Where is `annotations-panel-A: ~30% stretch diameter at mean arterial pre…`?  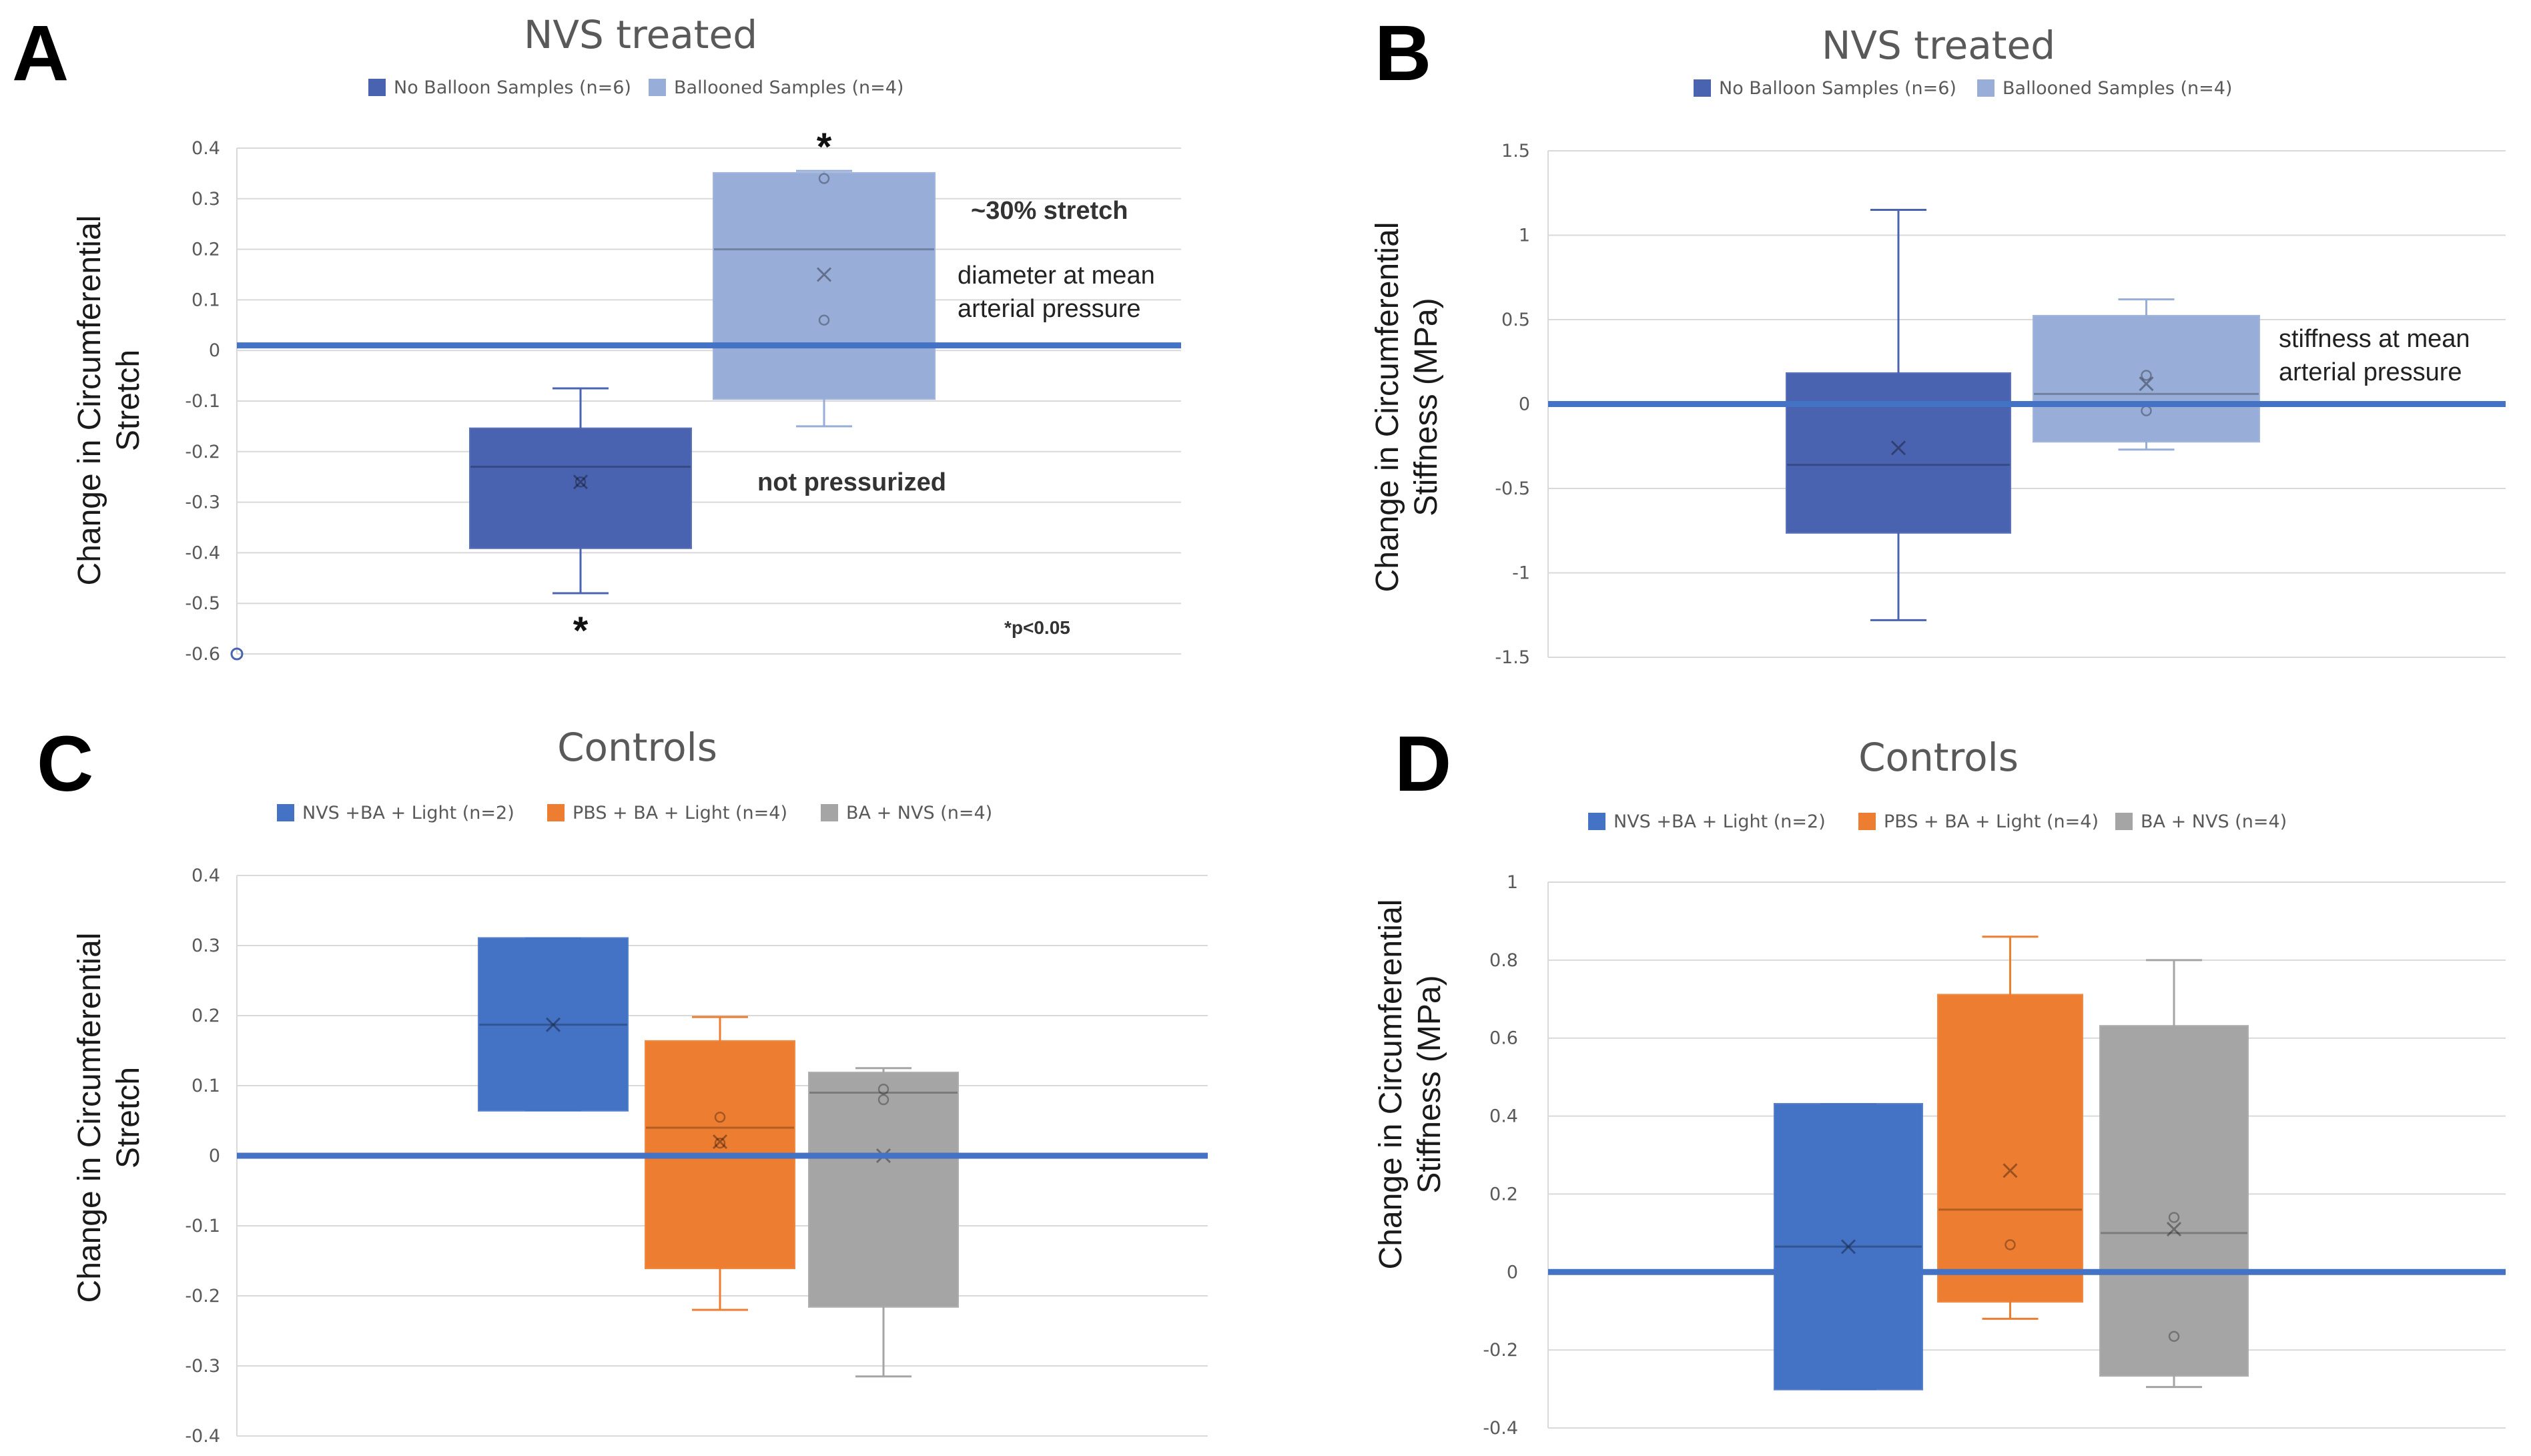
annotations-panel-A: ~30% stretch diameter at mean arterial pre… is located at coordinates (864, 389).